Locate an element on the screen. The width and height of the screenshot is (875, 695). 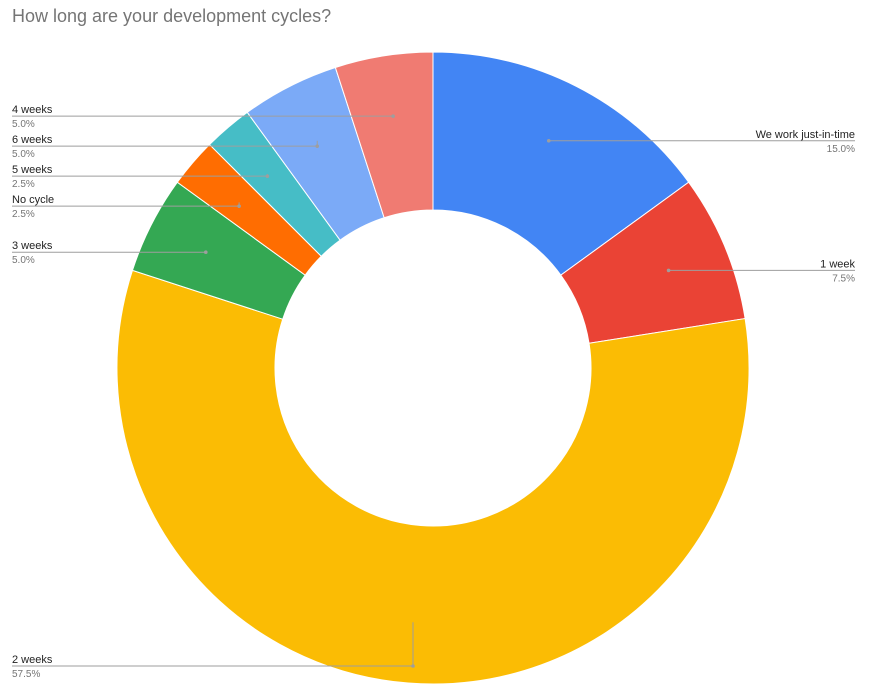
leader-dot-no-cycle is located at coordinates (239, 206).